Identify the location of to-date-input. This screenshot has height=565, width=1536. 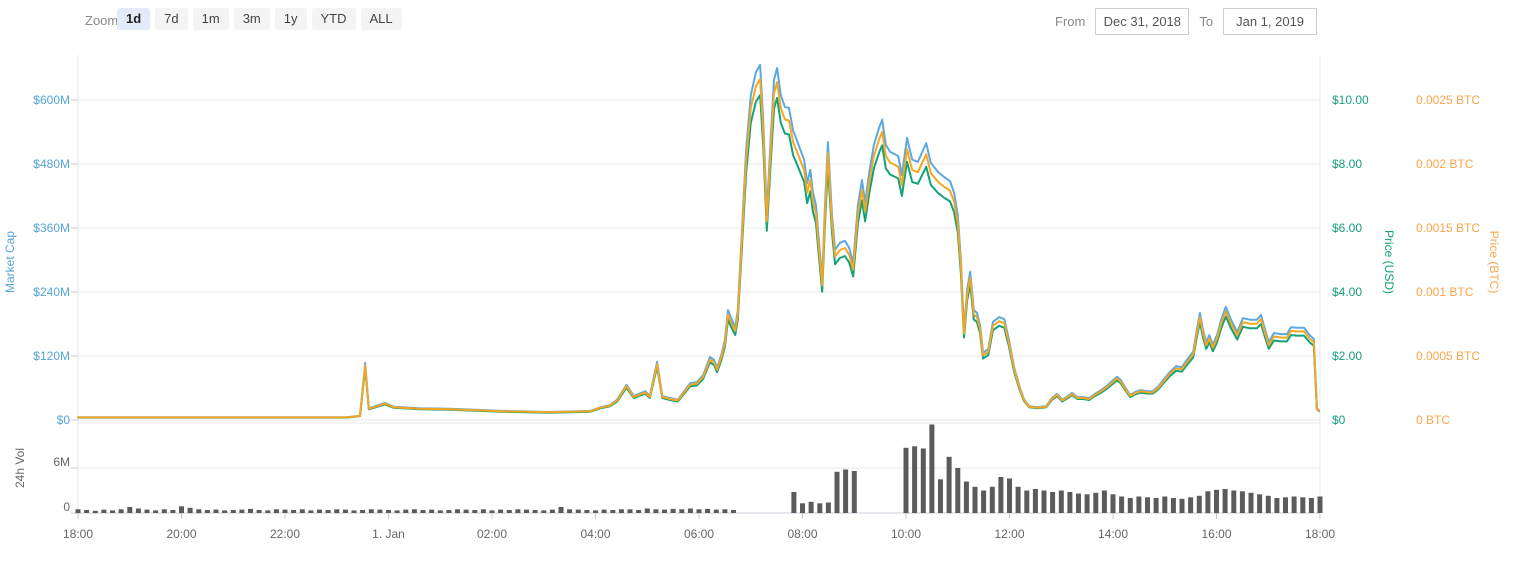
(1270, 21).